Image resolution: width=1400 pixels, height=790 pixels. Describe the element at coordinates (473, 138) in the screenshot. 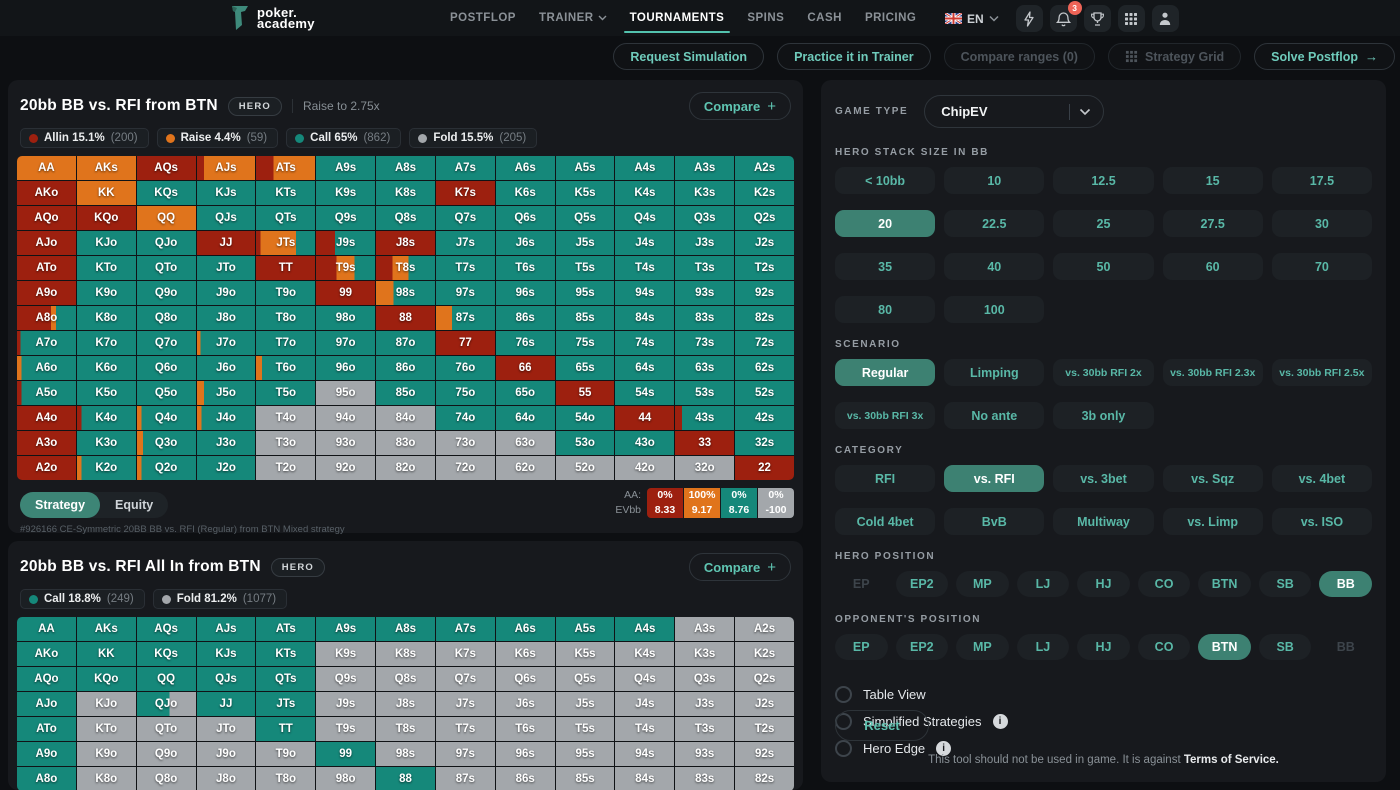

I see `legend-chip-fold: Fold 15.5% (205)` at that location.